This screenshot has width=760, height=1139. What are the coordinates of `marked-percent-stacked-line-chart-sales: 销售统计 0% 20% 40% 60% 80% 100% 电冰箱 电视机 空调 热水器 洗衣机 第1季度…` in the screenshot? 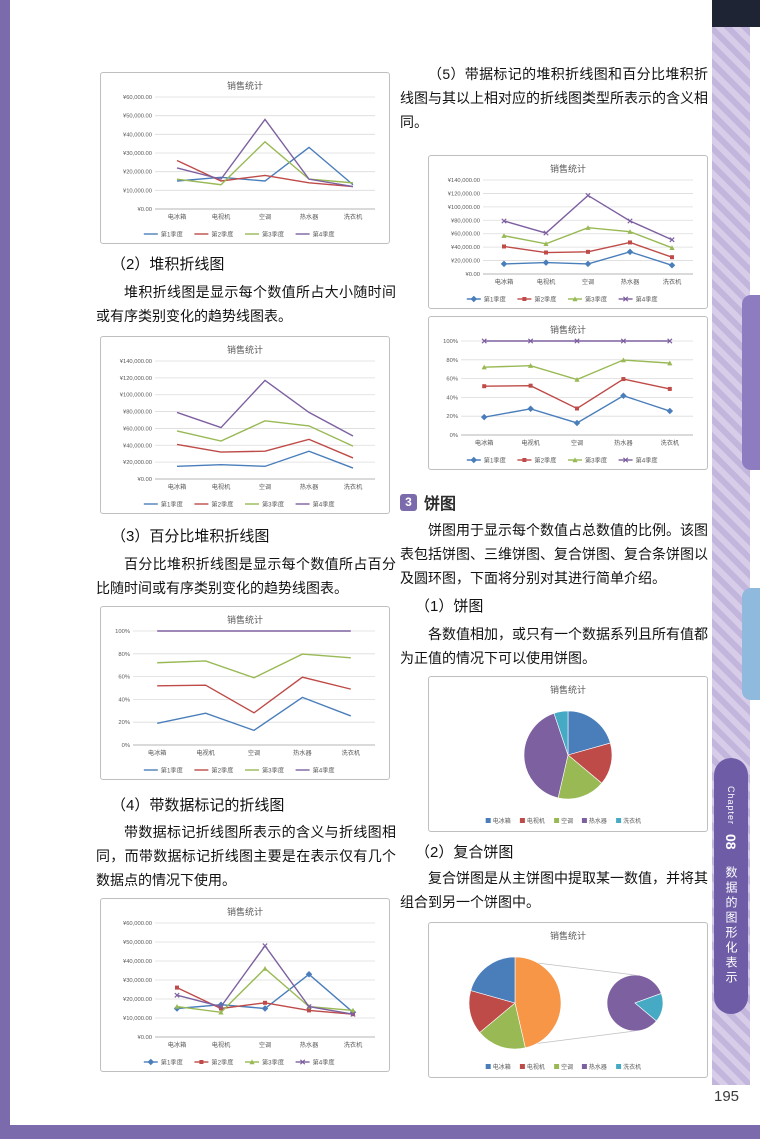 It's located at (568, 393).